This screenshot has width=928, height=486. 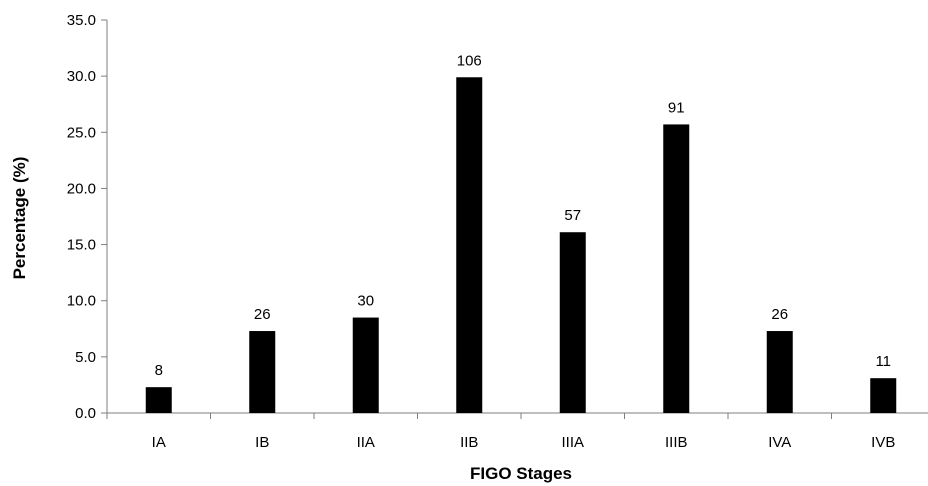 What do you see at coordinates (883, 442) in the screenshot?
I see `x-tick-label: IVB` at bounding box center [883, 442].